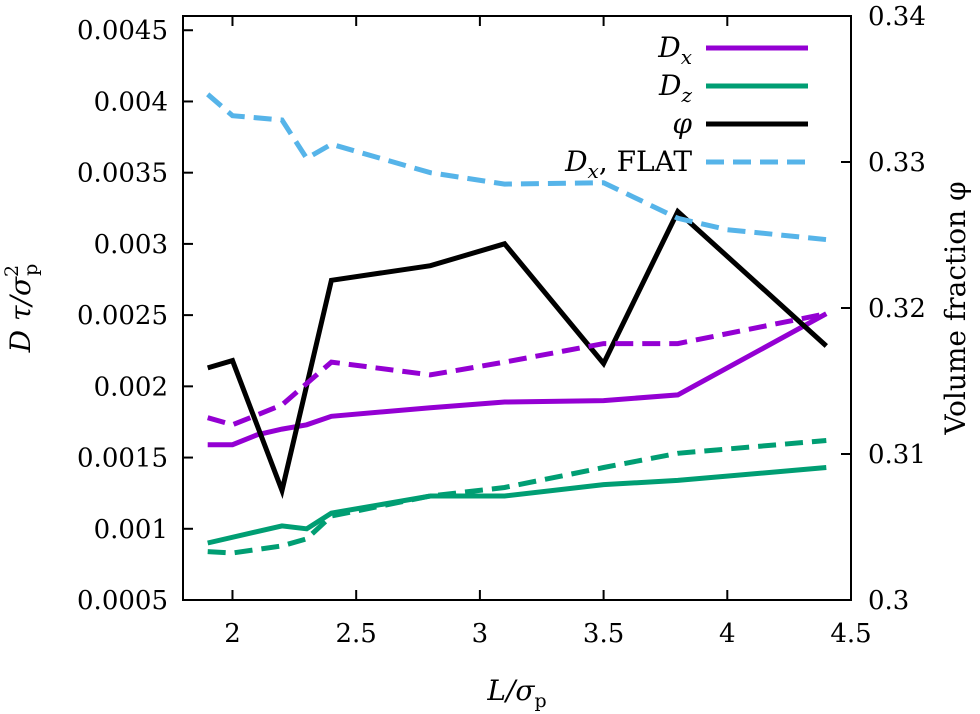 Image resolution: width=980 pixels, height=714 pixels. Describe the element at coordinates (131, 102) in the screenshot. I see `y-left-tick-label: 0.004` at that location.